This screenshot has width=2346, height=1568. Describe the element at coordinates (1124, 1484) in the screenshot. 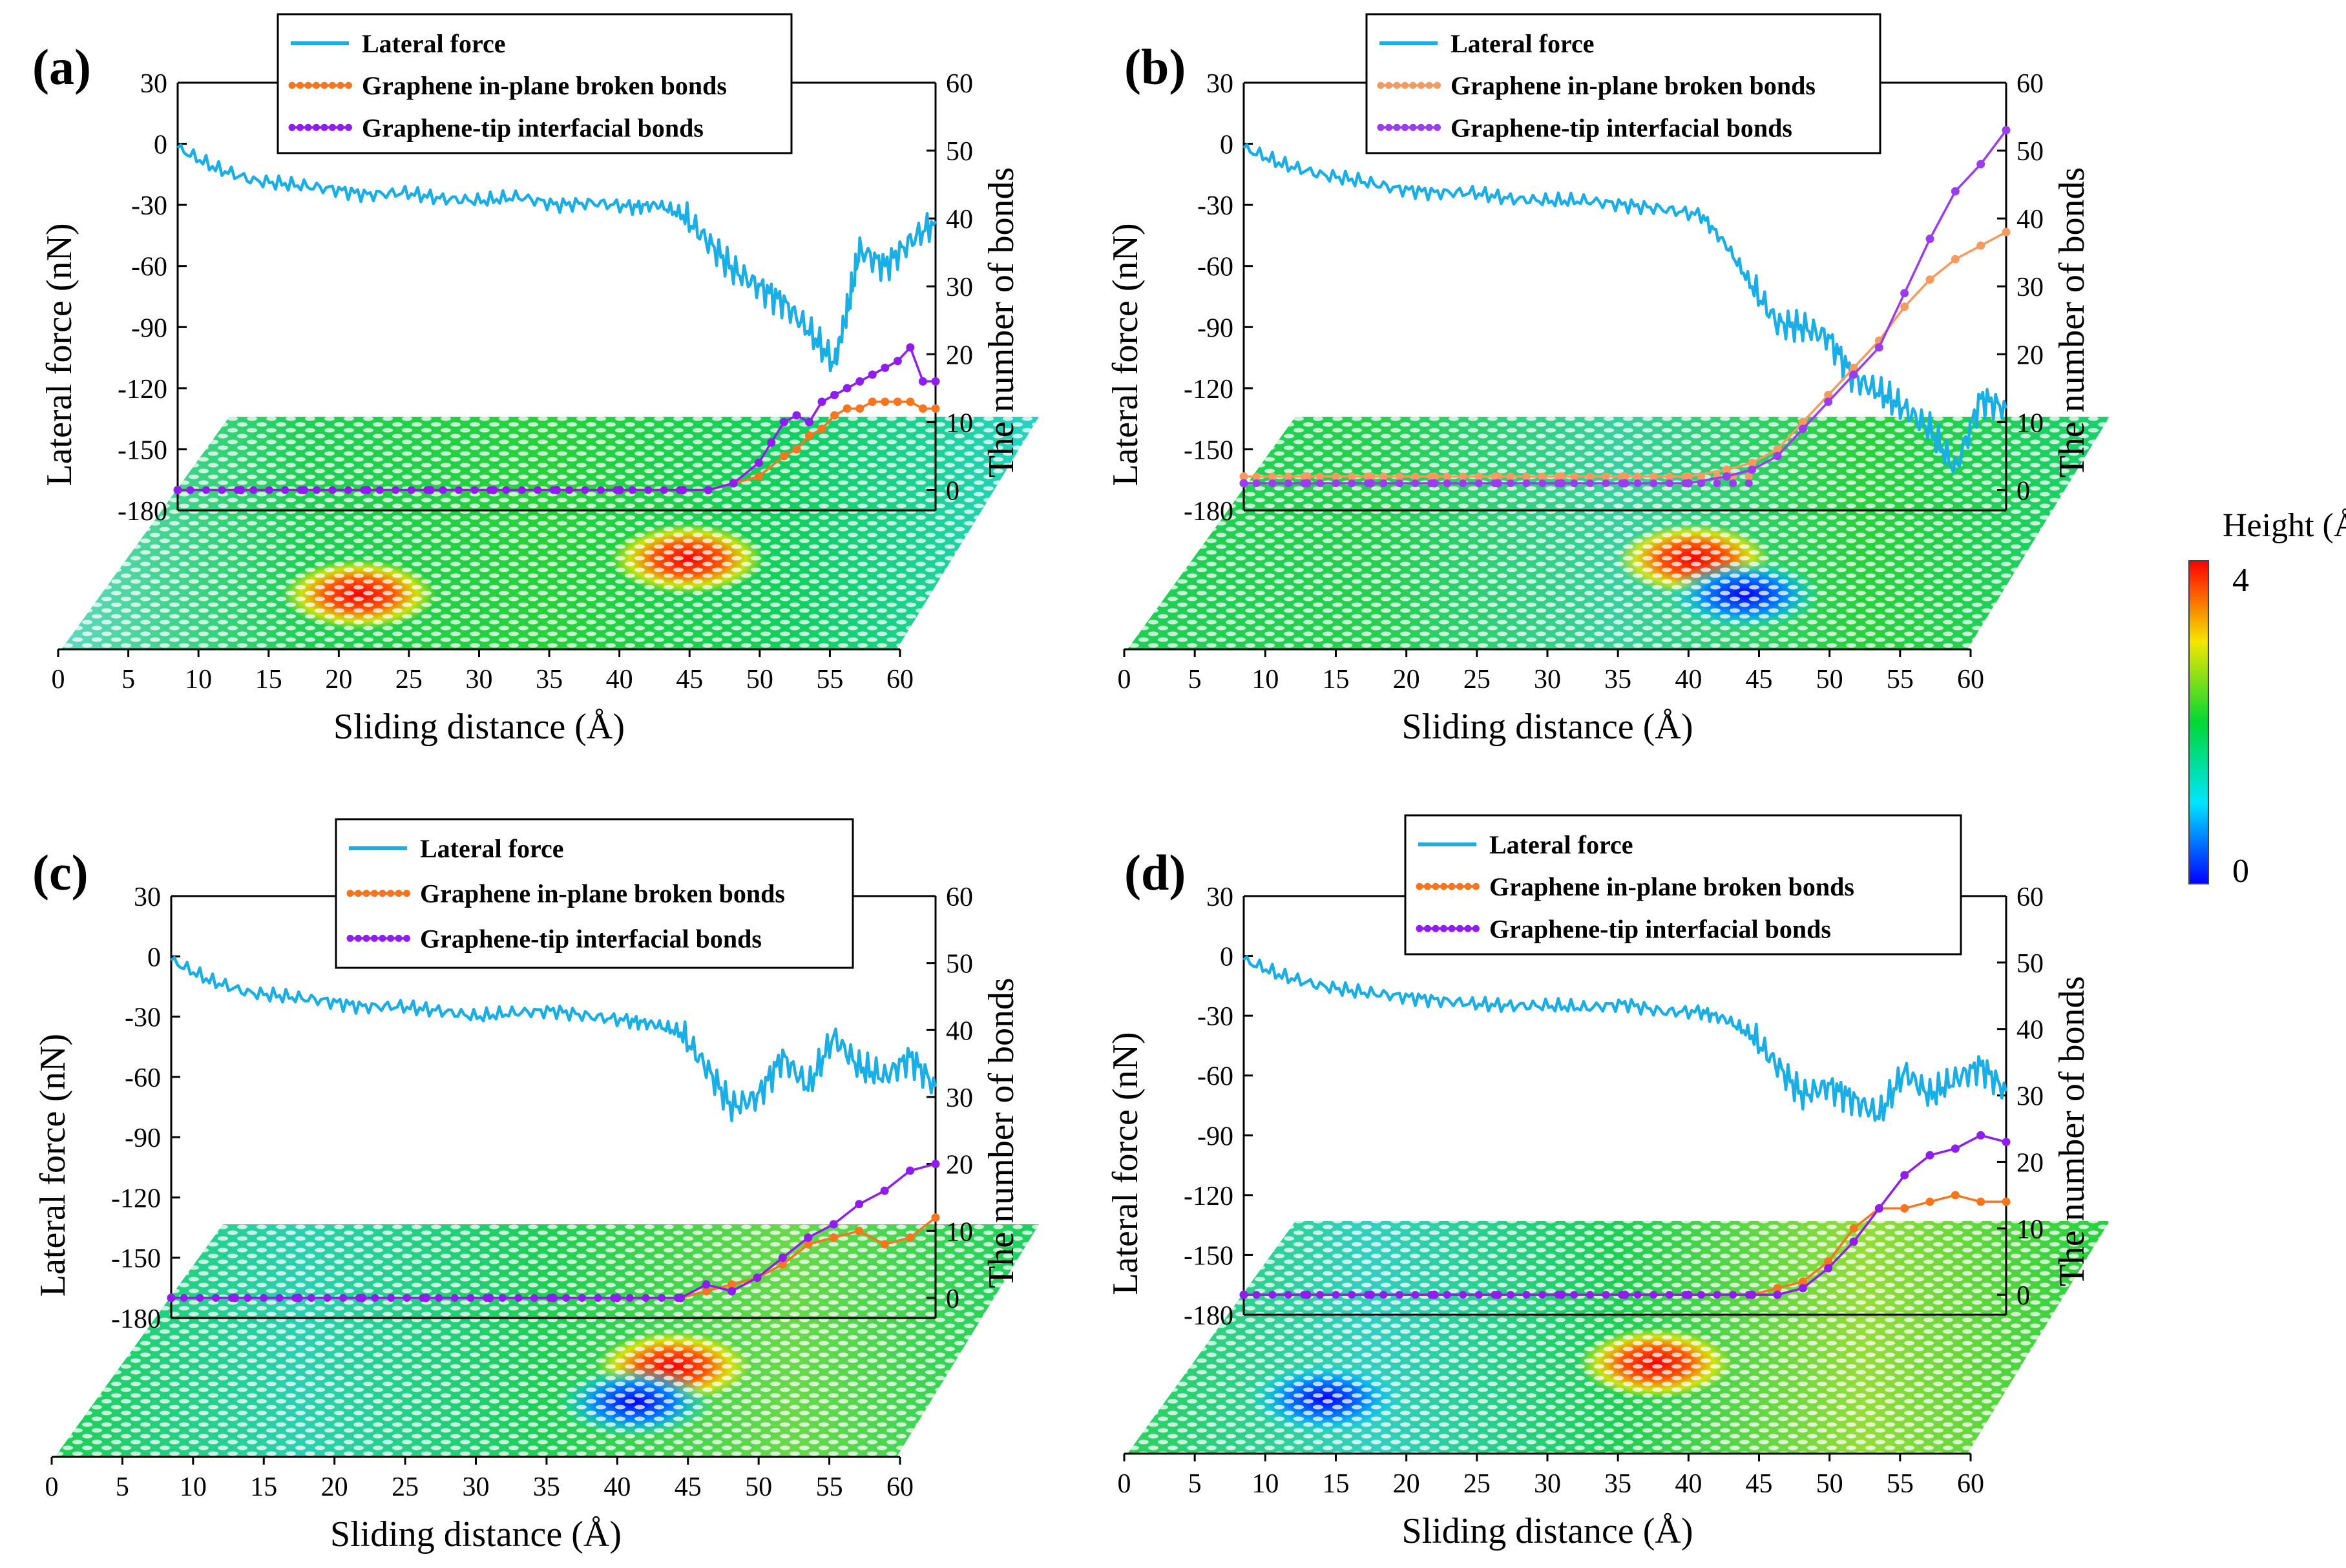

I see `x-tick-label: 0` at that location.